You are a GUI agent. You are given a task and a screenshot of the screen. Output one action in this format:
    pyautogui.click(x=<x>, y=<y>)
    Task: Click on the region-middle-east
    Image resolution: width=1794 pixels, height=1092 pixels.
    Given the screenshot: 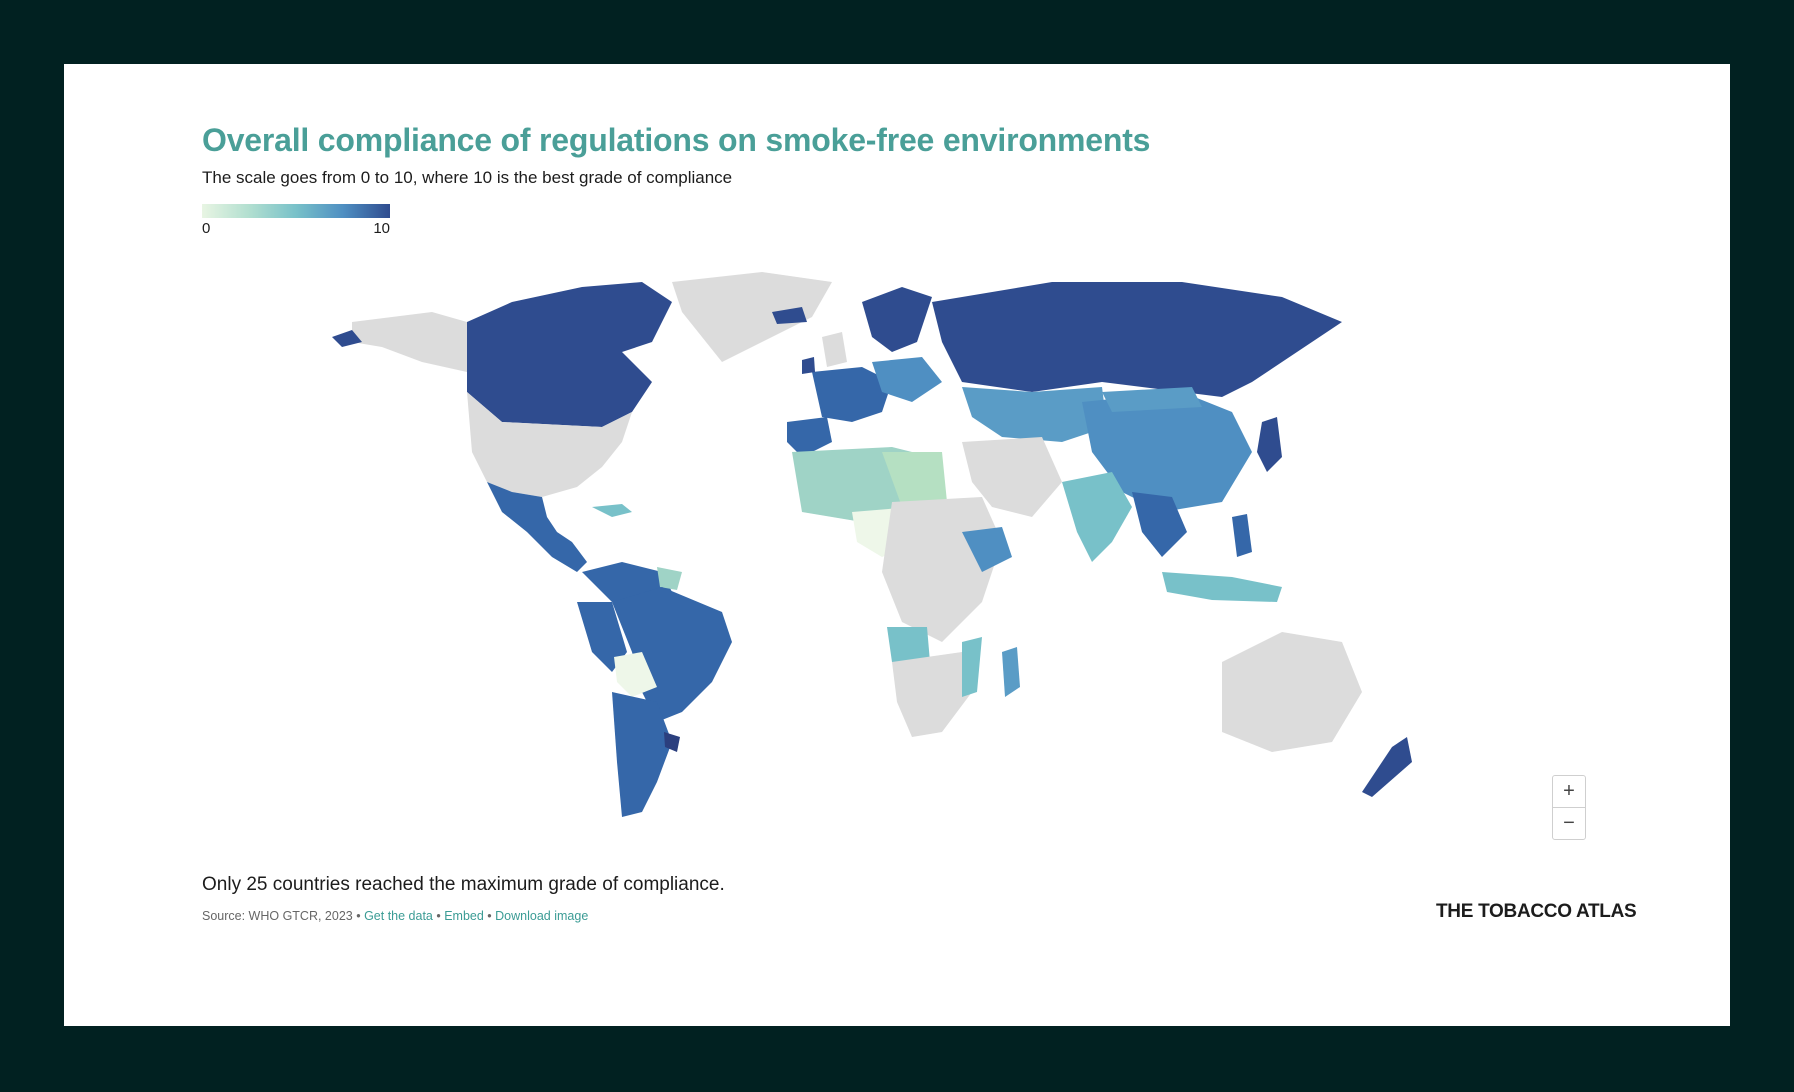 What is the action you would take?
    pyautogui.click(x=1012, y=477)
    